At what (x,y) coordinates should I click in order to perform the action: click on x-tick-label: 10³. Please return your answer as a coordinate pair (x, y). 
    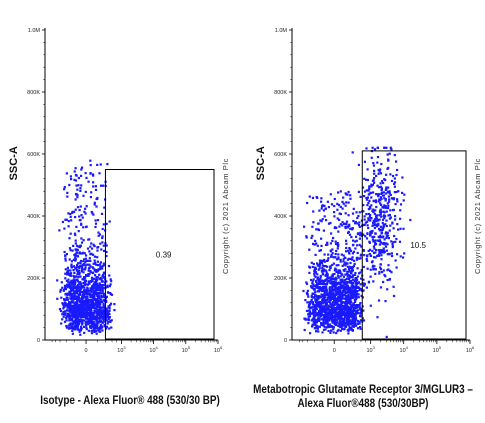
    Looking at the image, I should click on (370, 349).